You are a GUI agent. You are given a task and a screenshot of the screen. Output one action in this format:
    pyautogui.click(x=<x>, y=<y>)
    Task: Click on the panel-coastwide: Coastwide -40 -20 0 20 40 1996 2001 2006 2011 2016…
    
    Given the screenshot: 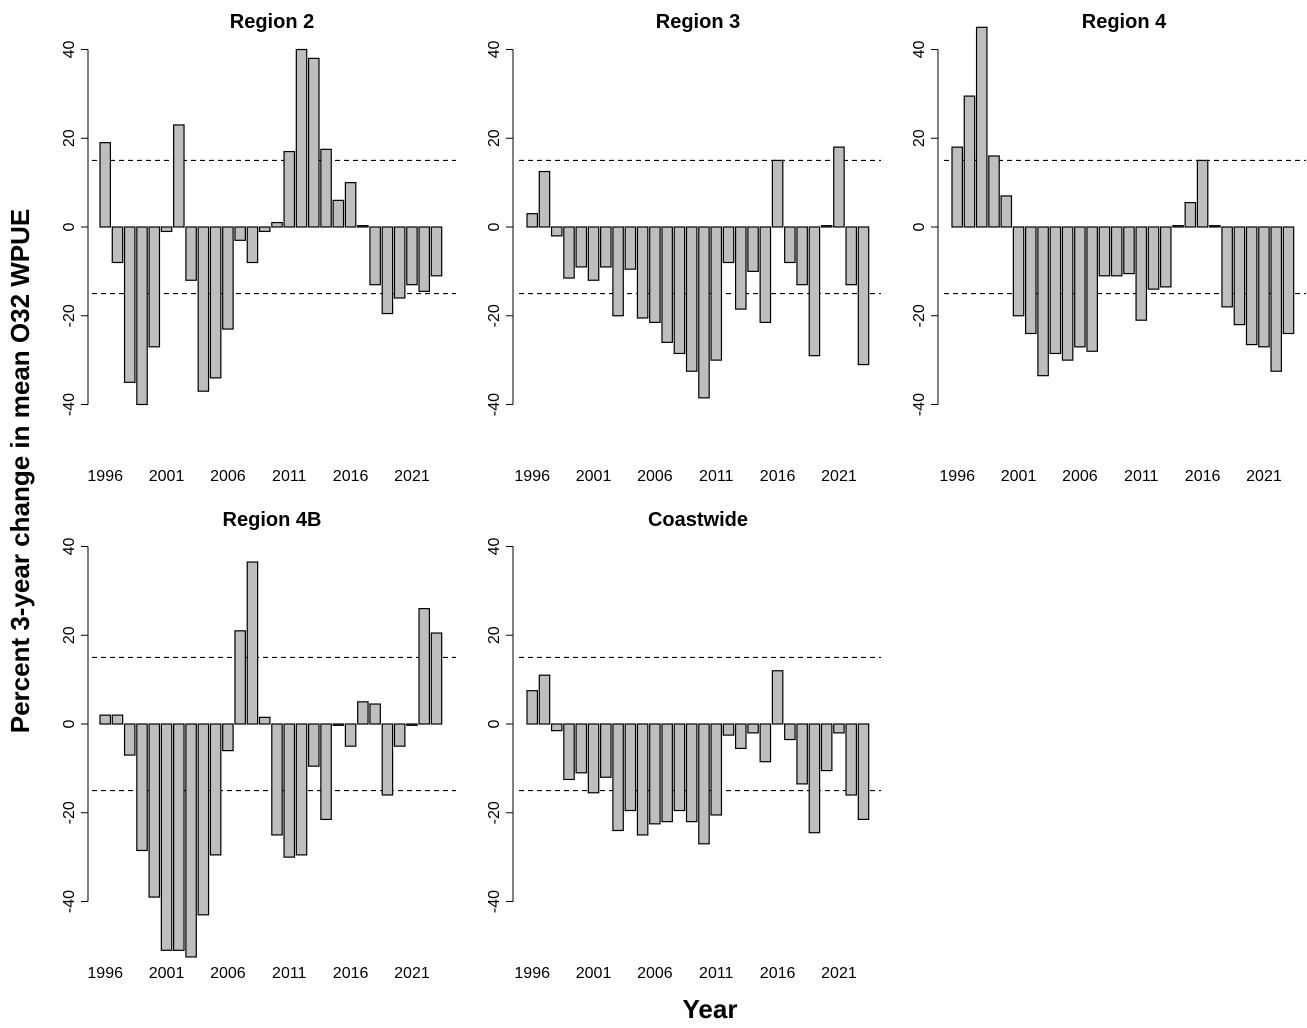 What is the action you would take?
    pyautogui.click(x=683, y=745)
    